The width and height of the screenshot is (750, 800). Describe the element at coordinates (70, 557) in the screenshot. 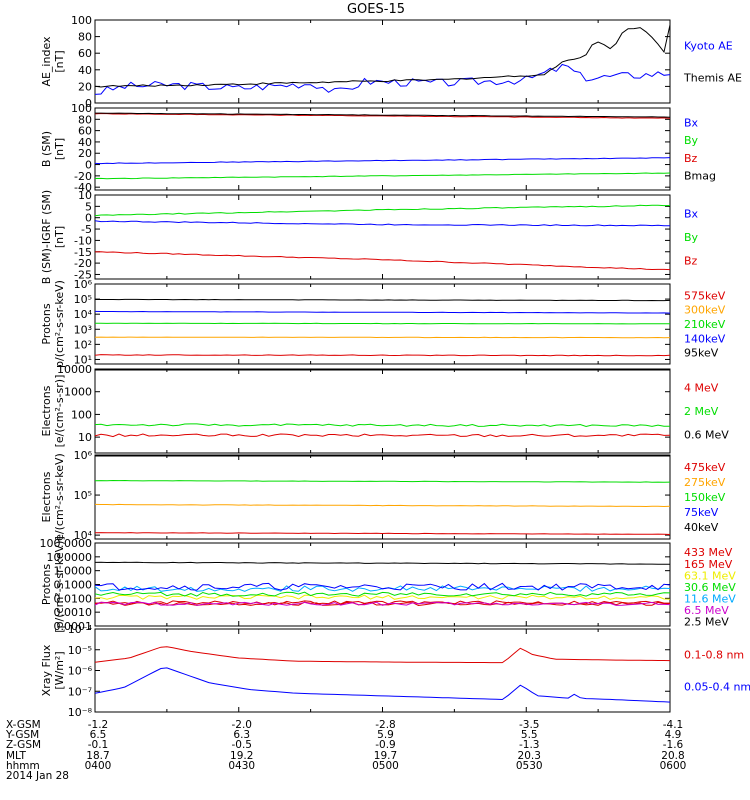

I see `y-tick-label: 10.0000` at that location.